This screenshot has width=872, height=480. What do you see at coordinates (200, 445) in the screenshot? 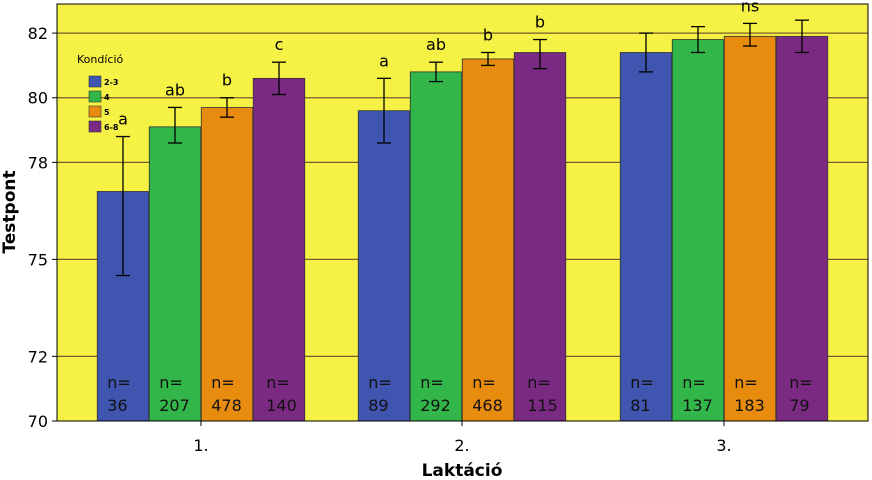
I see `x-tick-label: 1.` at bounding box center [200, 445].